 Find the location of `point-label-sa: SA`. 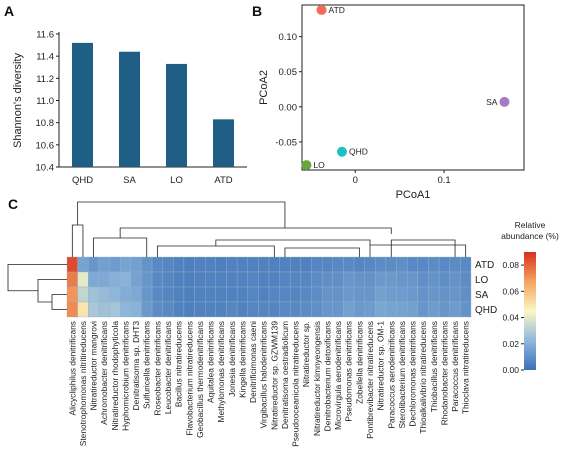

point-label-sa: SA is located at coordinates (492, 102).